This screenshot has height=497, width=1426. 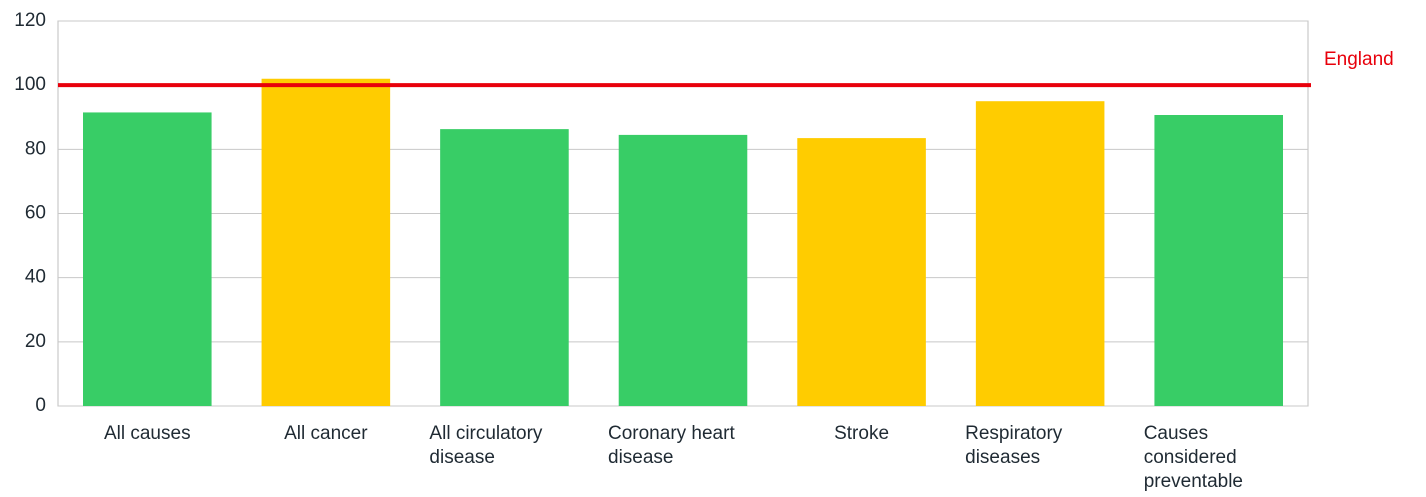 I want to click on y-tick-label: 100, so click(x=30, y=84).